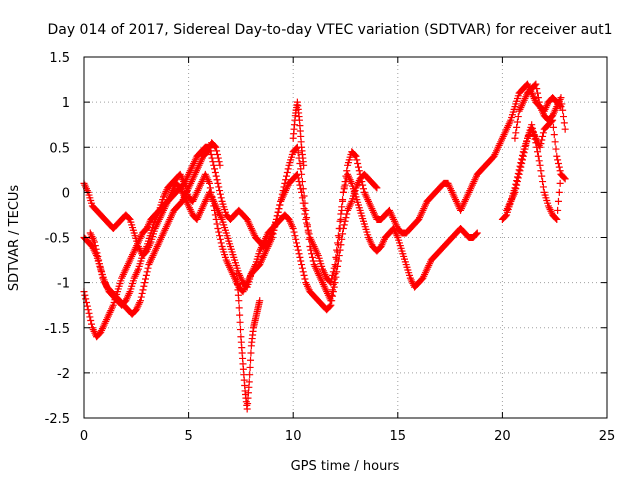  Describe the element at coordinates (345, 466) in the screenshot. I see `x-axis-label: GPS time / hours` at that location.